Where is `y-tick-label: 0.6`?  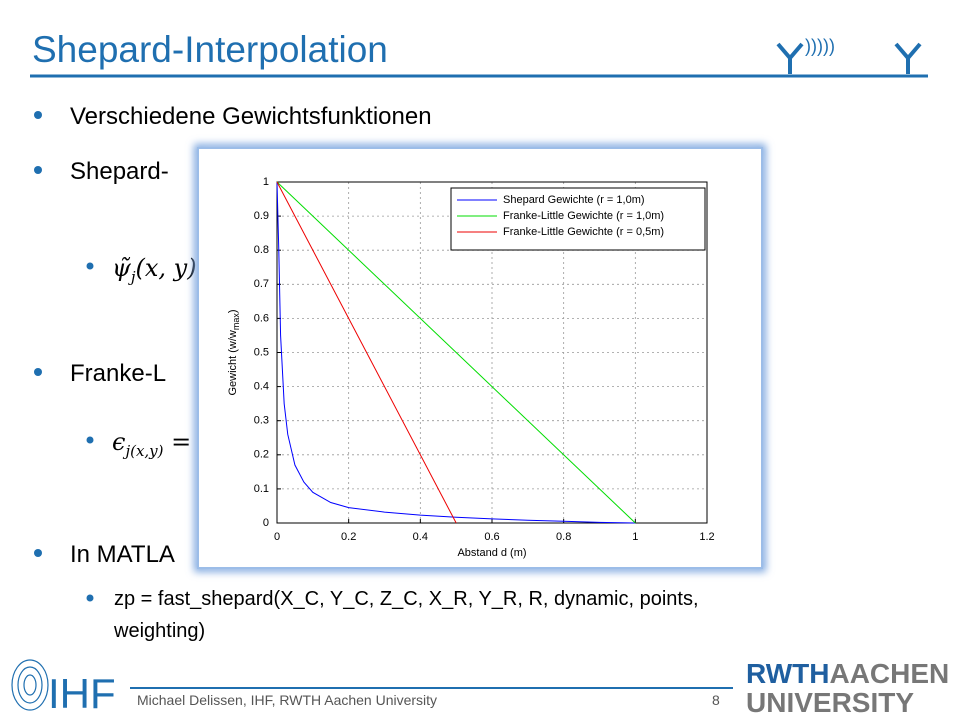 y-tick-label: 0.6 is located at coordinates (261, 318).